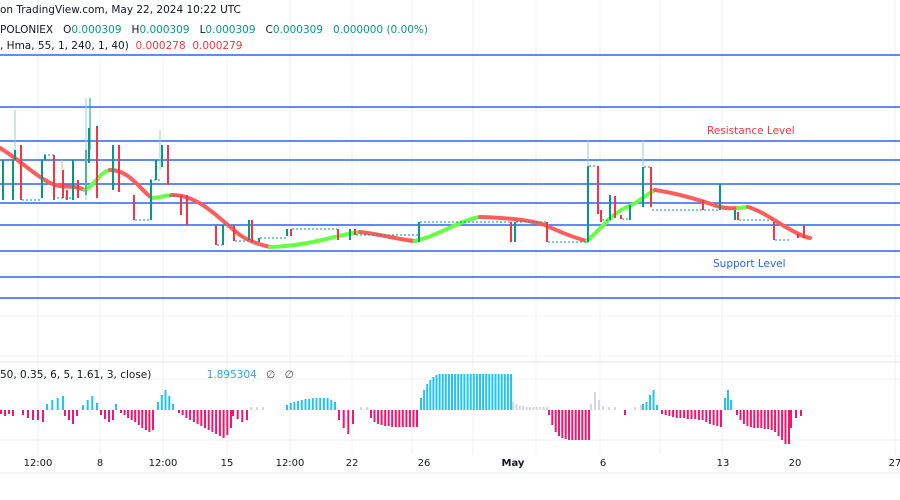  I want to click on close-value: 0.000309, so click(297, 30).